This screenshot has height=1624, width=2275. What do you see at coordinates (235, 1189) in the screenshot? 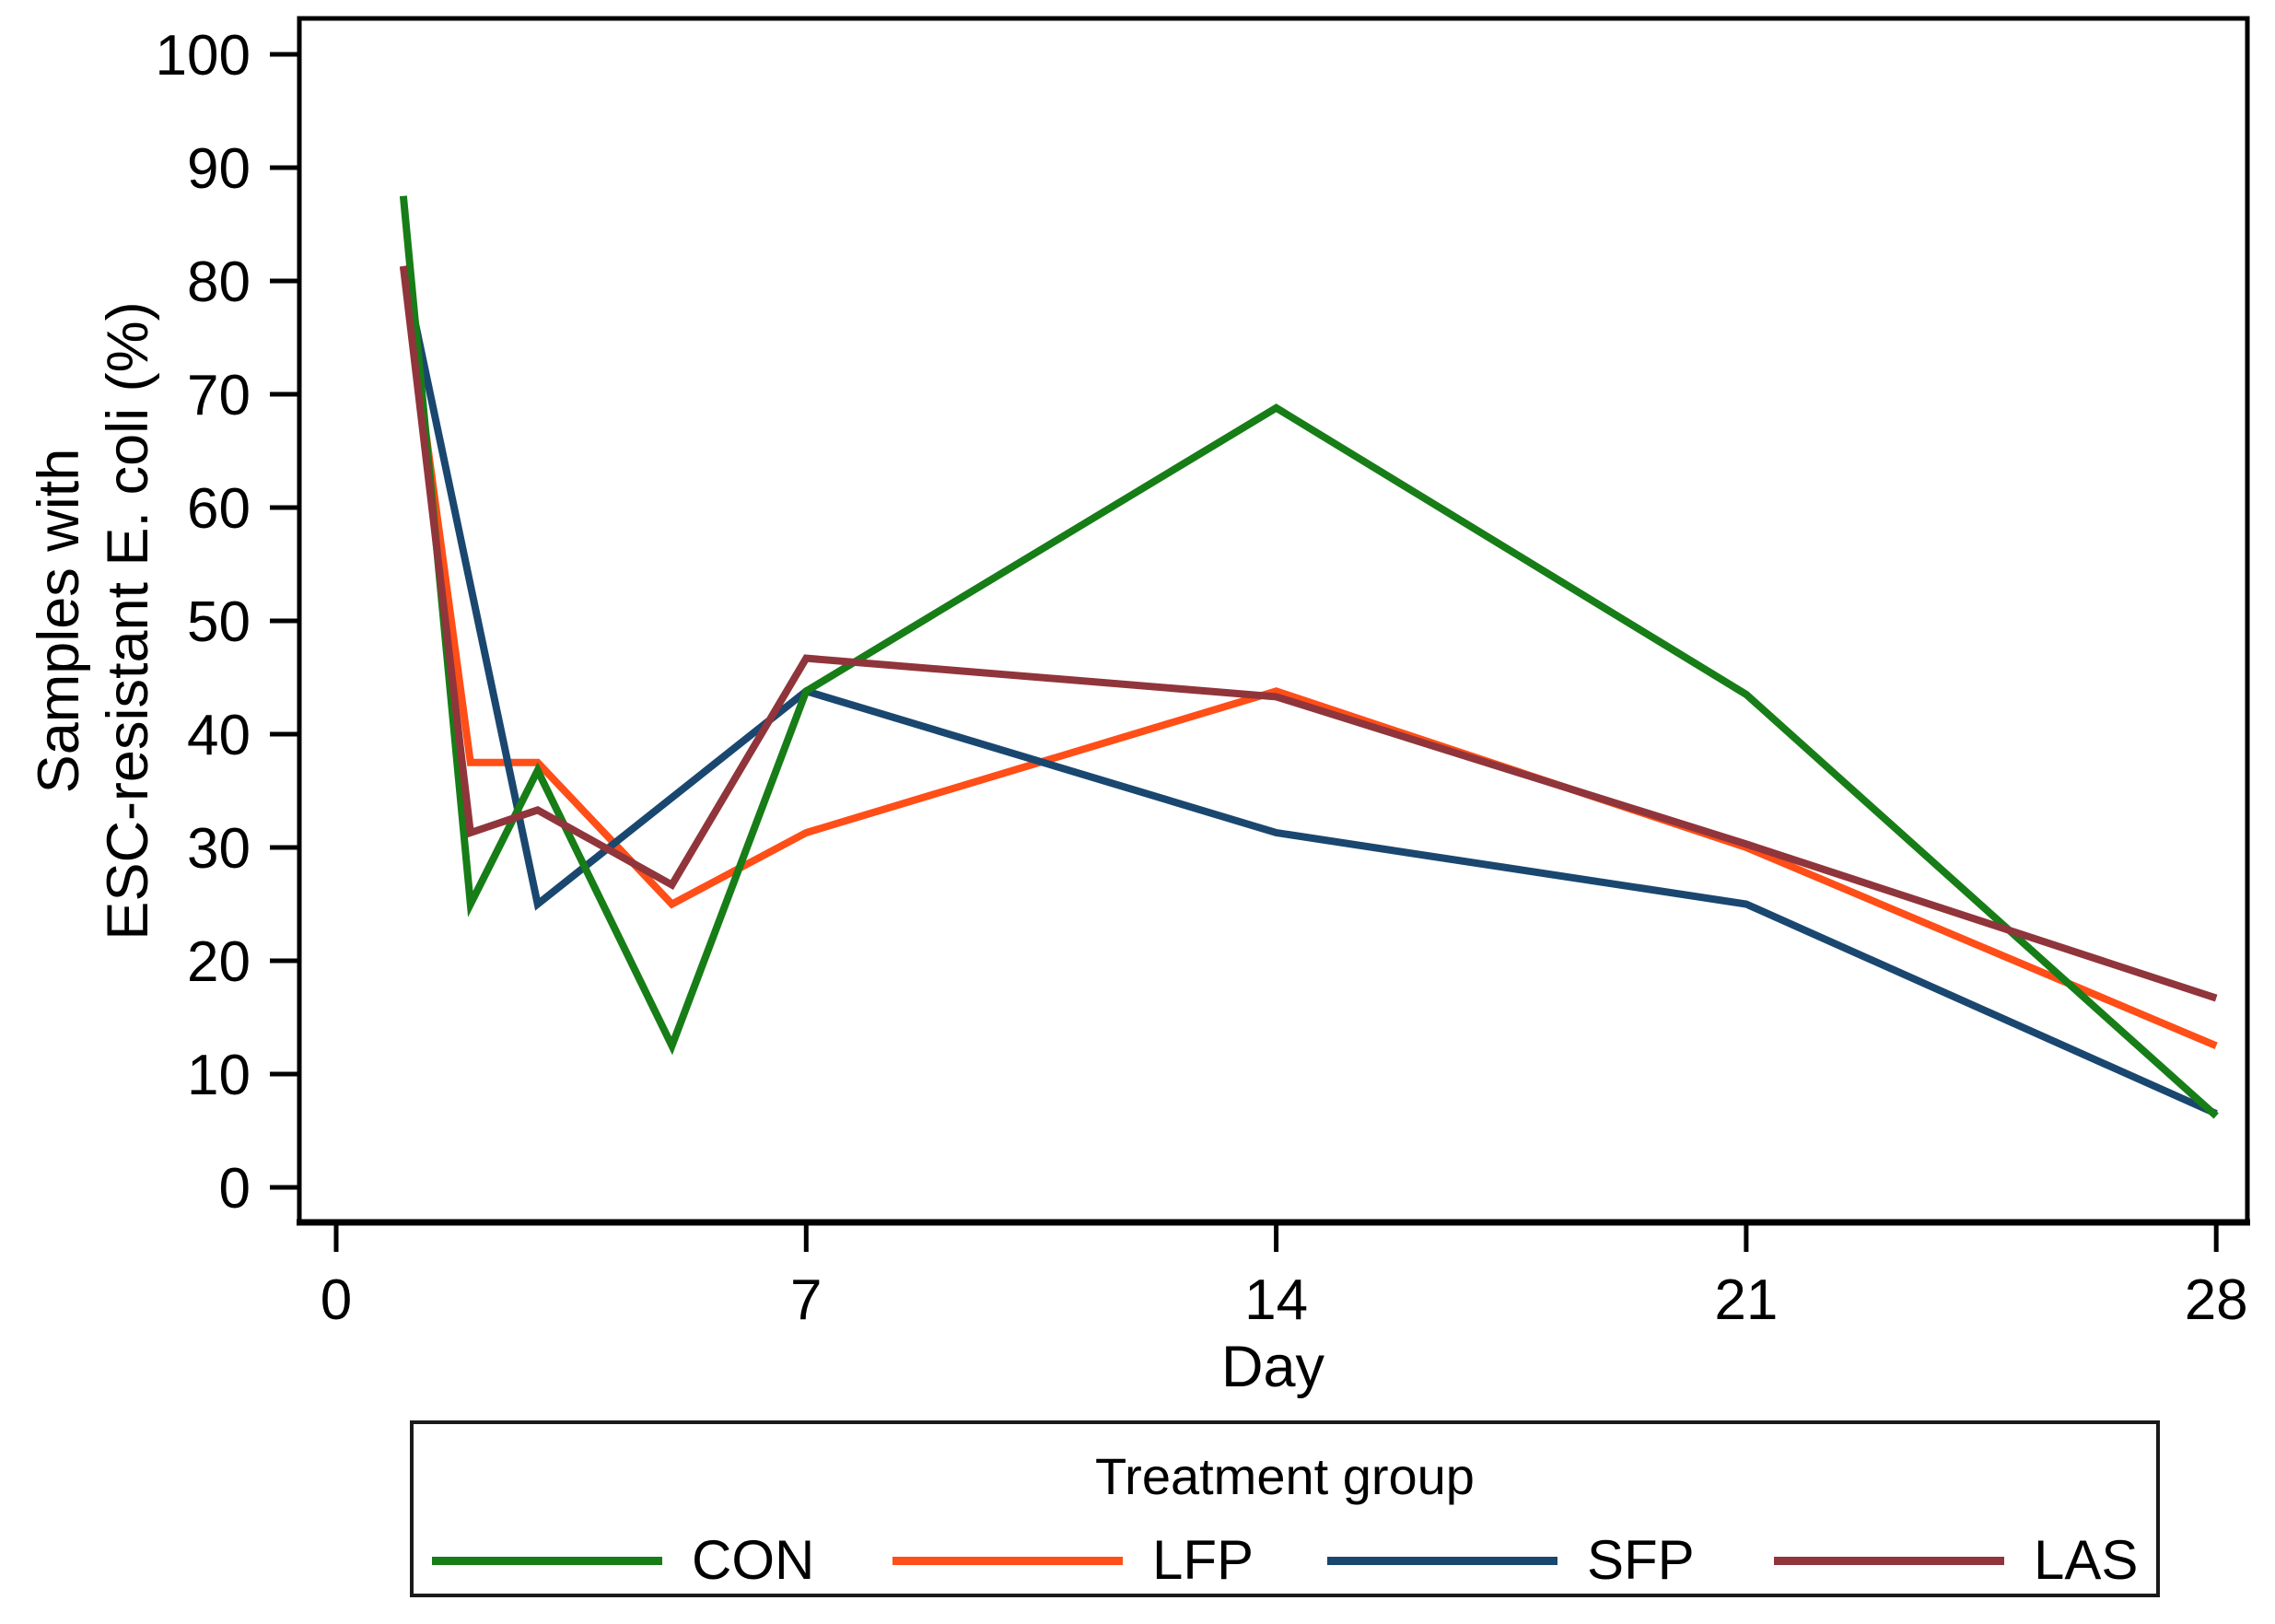
I see `y-tick-label: 0` at bounding box center [235, 1189].